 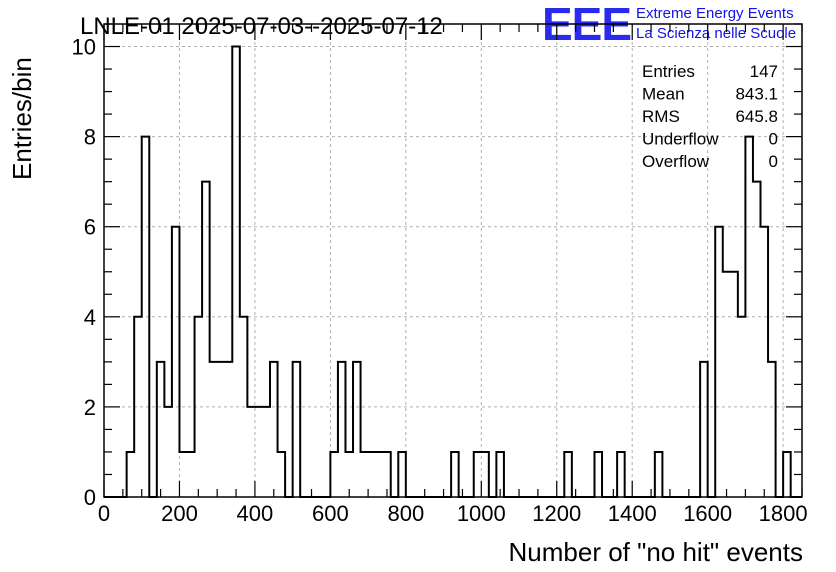 I want to click on logo-line-1: Extreme Energy Events, so click(x=715, y=13).